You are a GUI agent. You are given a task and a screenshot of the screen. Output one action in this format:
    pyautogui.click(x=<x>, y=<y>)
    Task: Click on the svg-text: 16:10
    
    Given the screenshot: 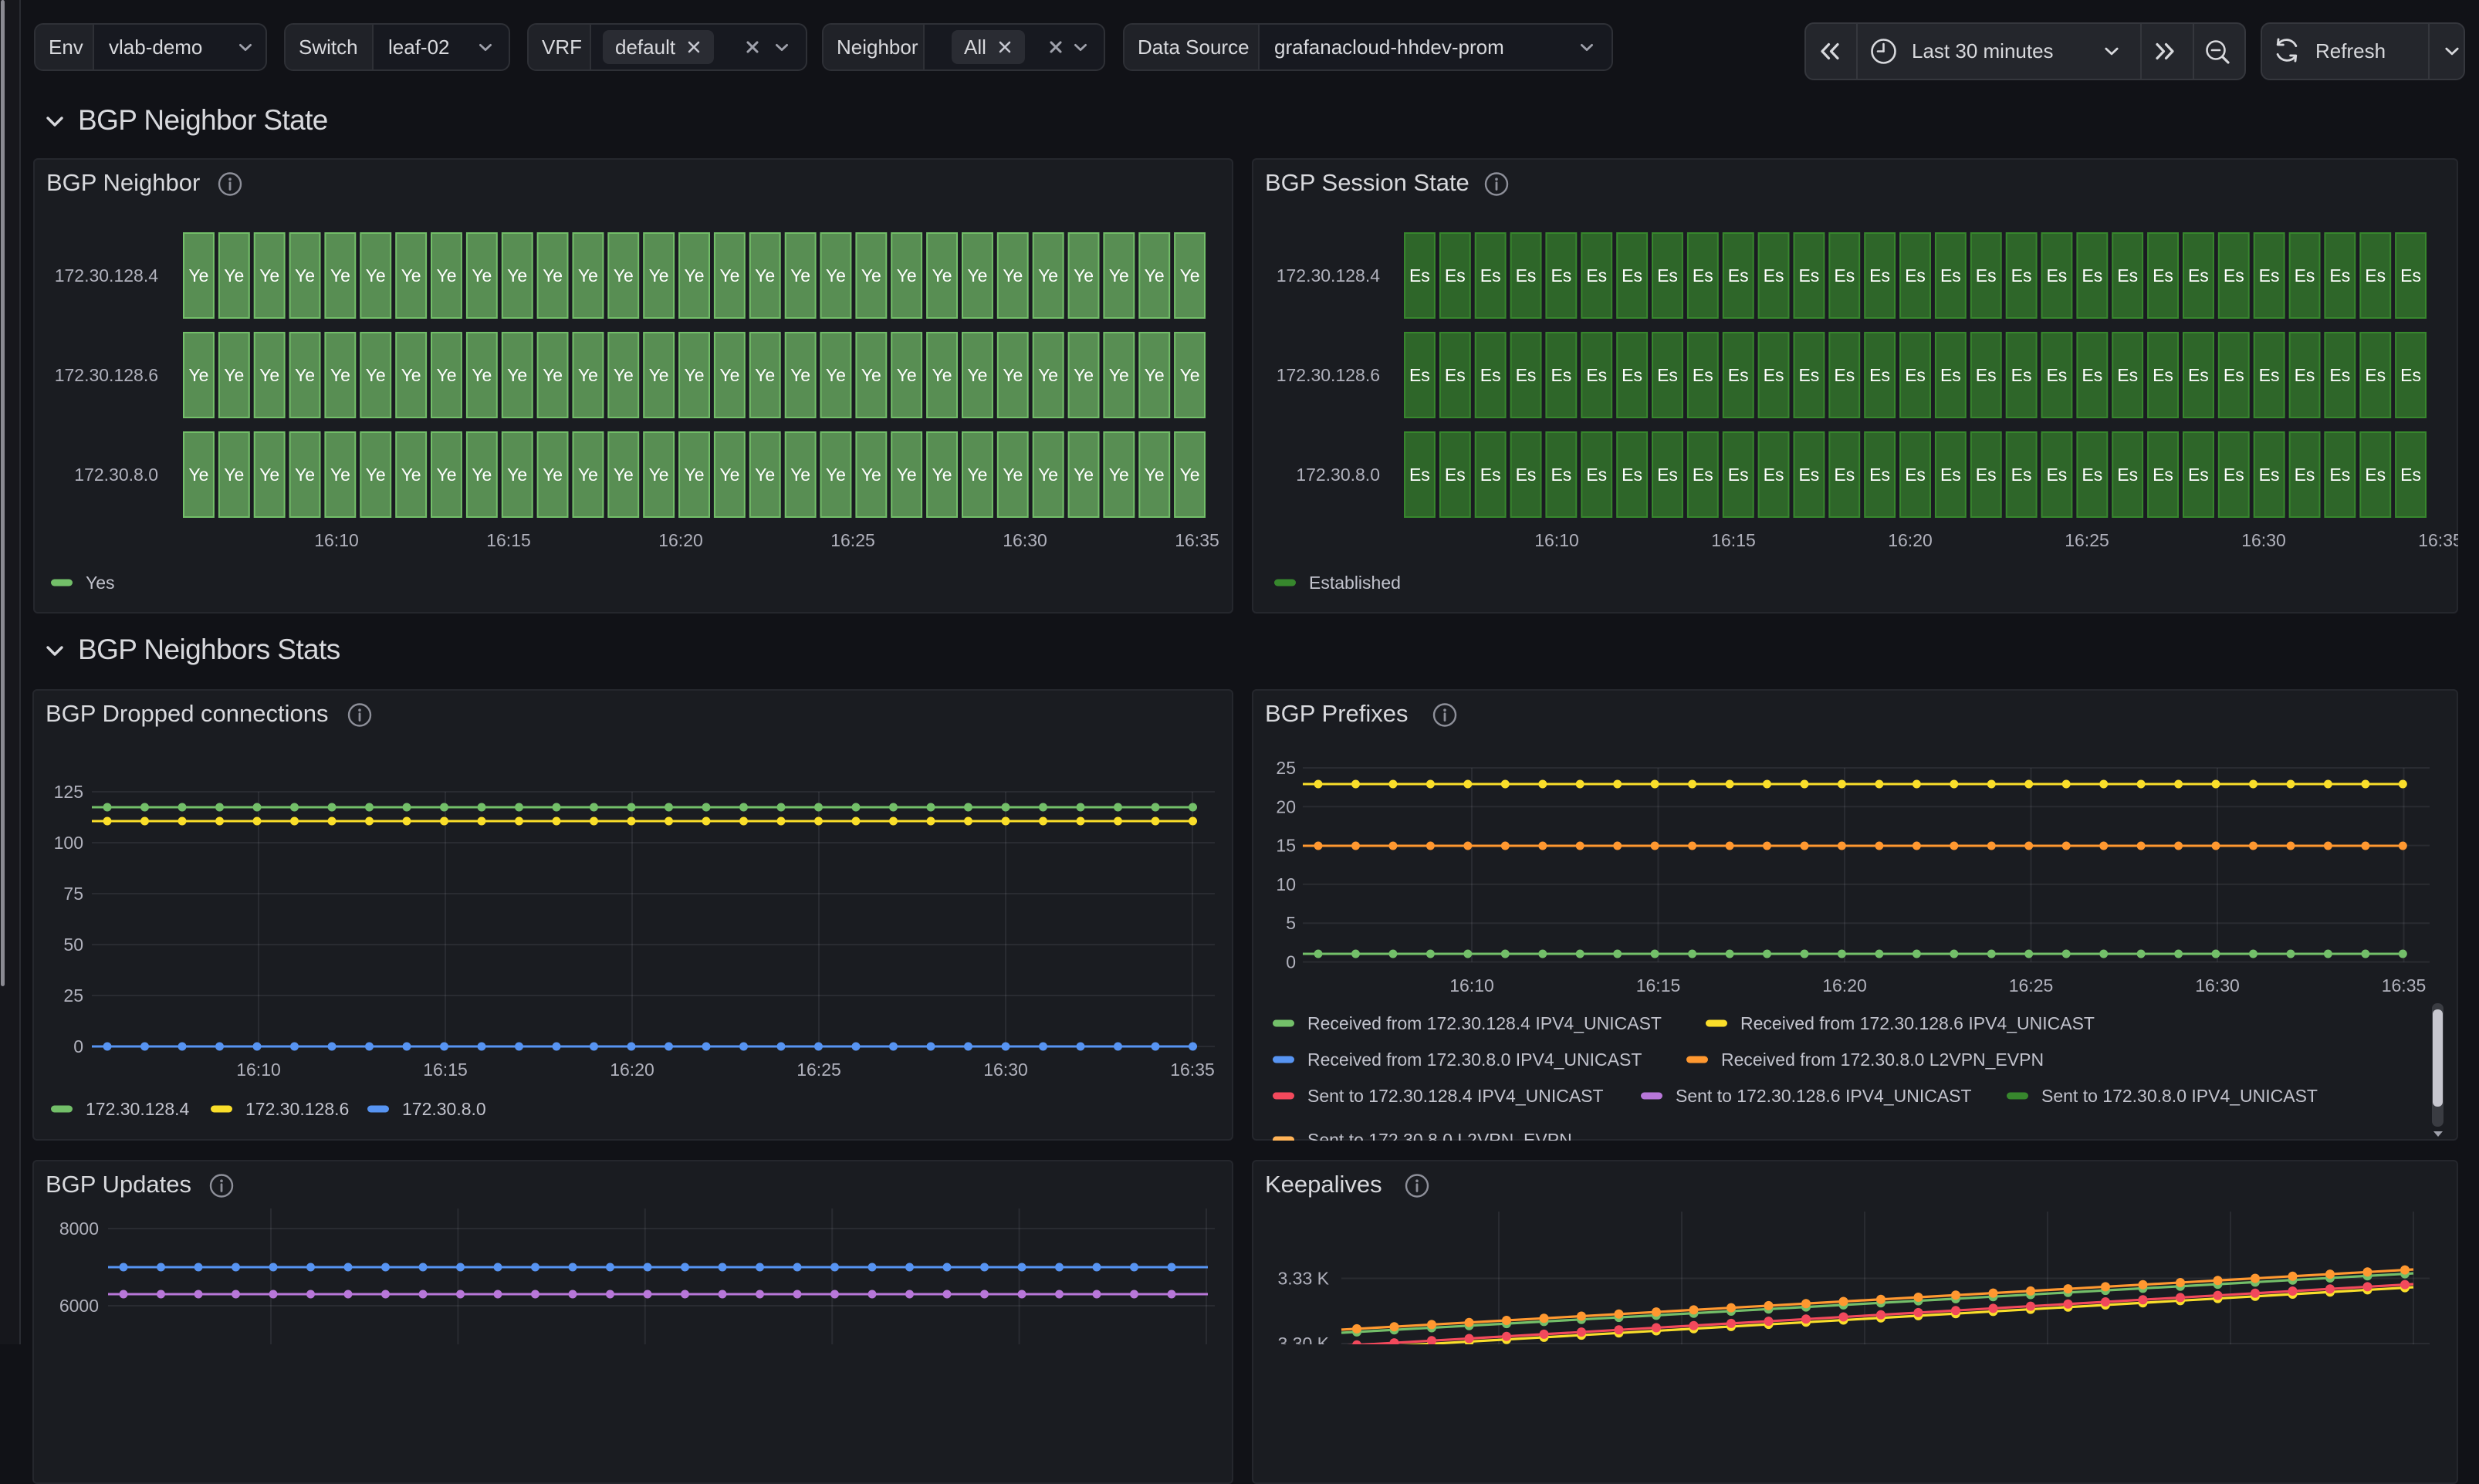 What is the action you would take?
    pyautogui.click(x=1556, y=540)
    